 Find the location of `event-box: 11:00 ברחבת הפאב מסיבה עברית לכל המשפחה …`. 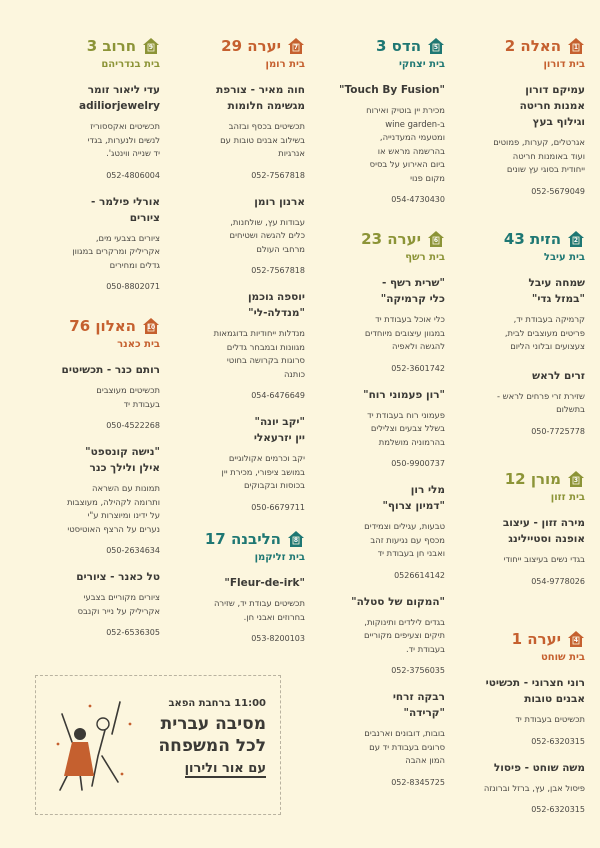

event-box: 11:00 ברחבת הפאב מסיבה עברית לכל המשפחה … is located at coordinates (158, 745).